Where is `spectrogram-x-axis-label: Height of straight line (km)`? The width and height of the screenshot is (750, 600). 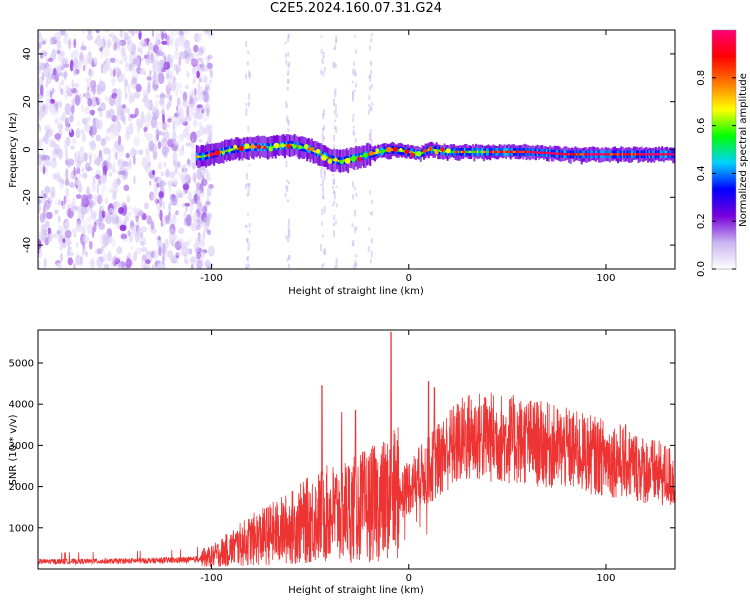 spectrogram-x-axis-label: Height of straight line (km) is located at coordinates (356, 291).